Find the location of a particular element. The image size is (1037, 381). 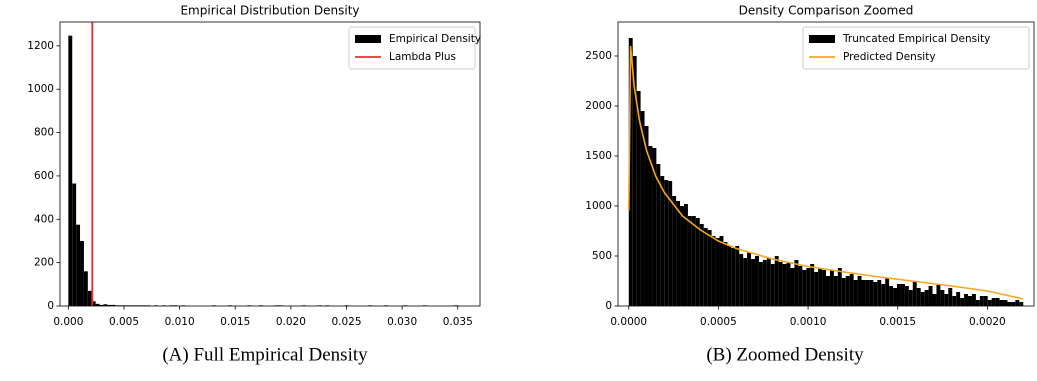

legend-label: Empirical Density is located at coordinates (435, 39).